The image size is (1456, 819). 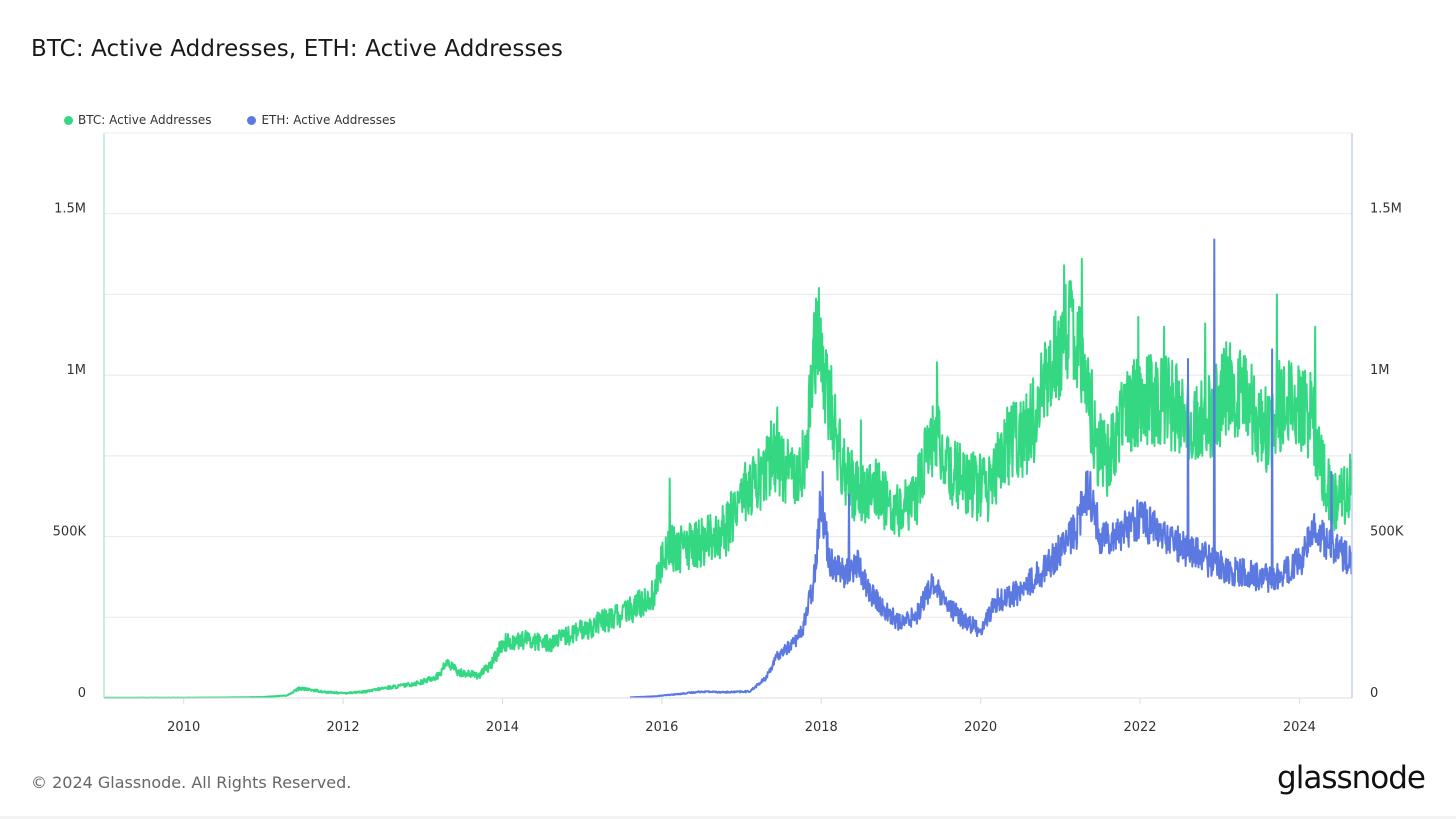 I want to click on y-tick-label-right: 0, so click(x=1374, y=693).